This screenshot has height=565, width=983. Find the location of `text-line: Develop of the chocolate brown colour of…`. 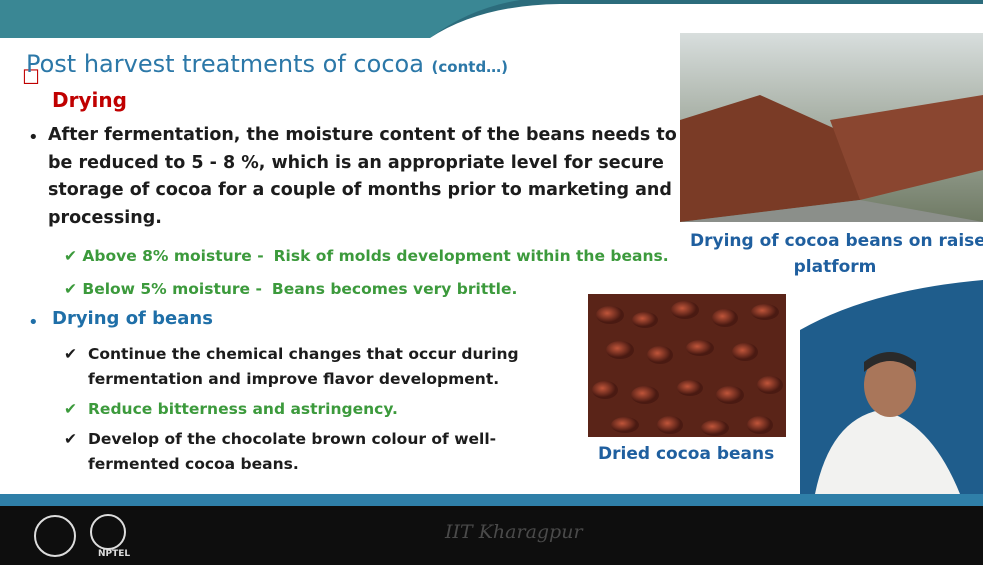

text-line: Develop of the chocolate brown colour of… is located at coordinates (292, 439).